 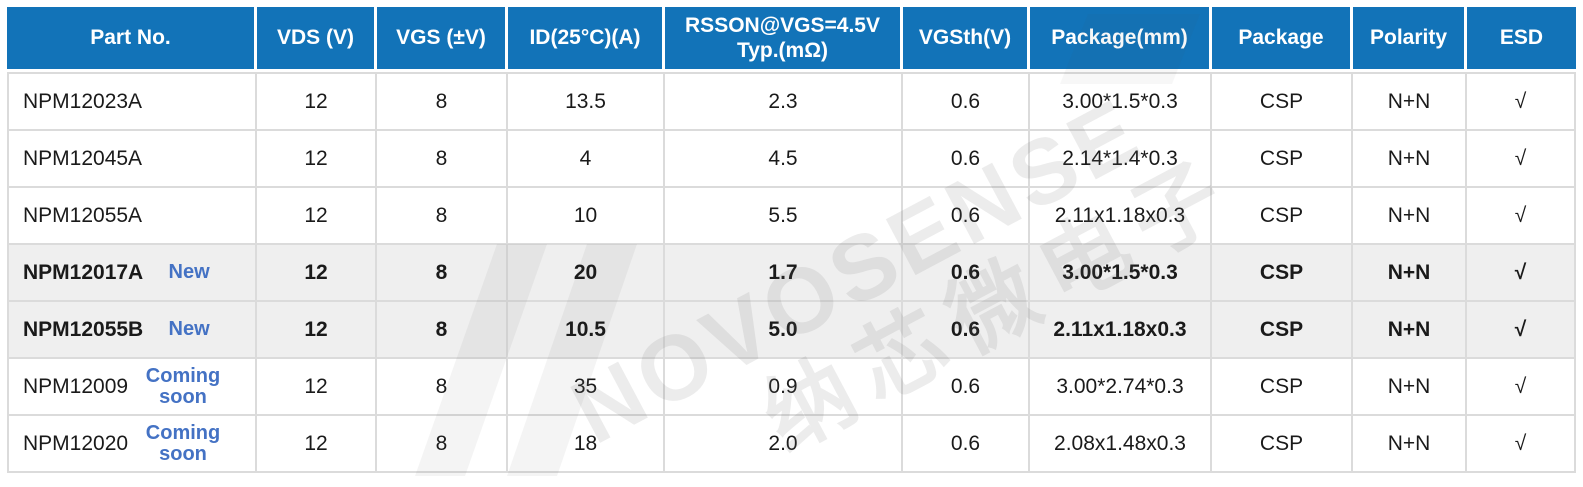 I want to click on cell-id: 35, so click(x=586, y=387).